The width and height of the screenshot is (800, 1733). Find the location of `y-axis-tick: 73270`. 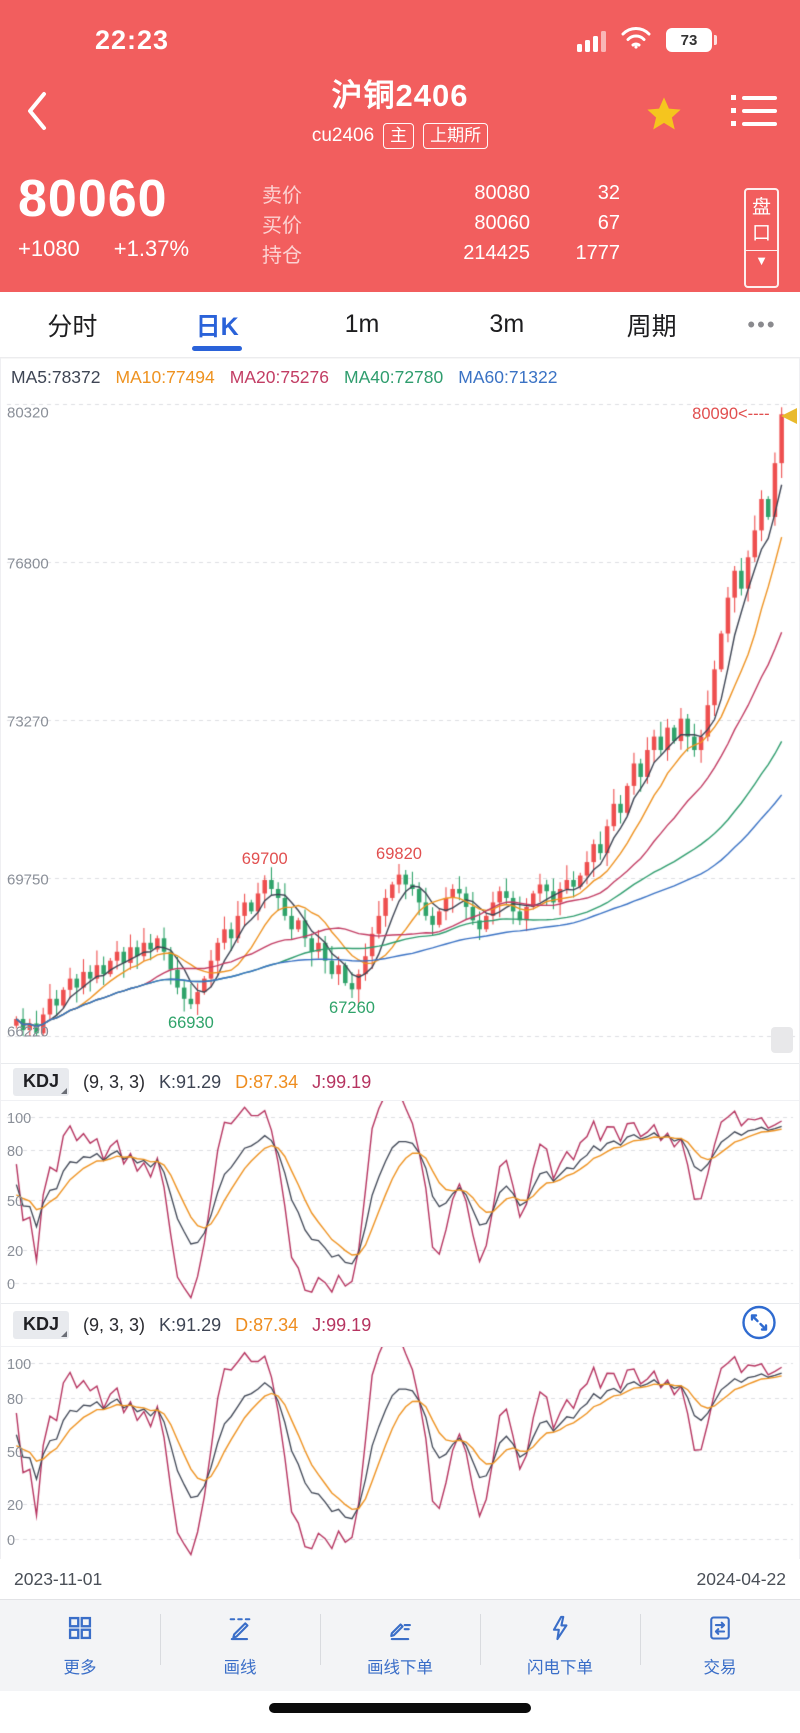

y-axis-tick: 73270 is located at coordinates (28, 721).